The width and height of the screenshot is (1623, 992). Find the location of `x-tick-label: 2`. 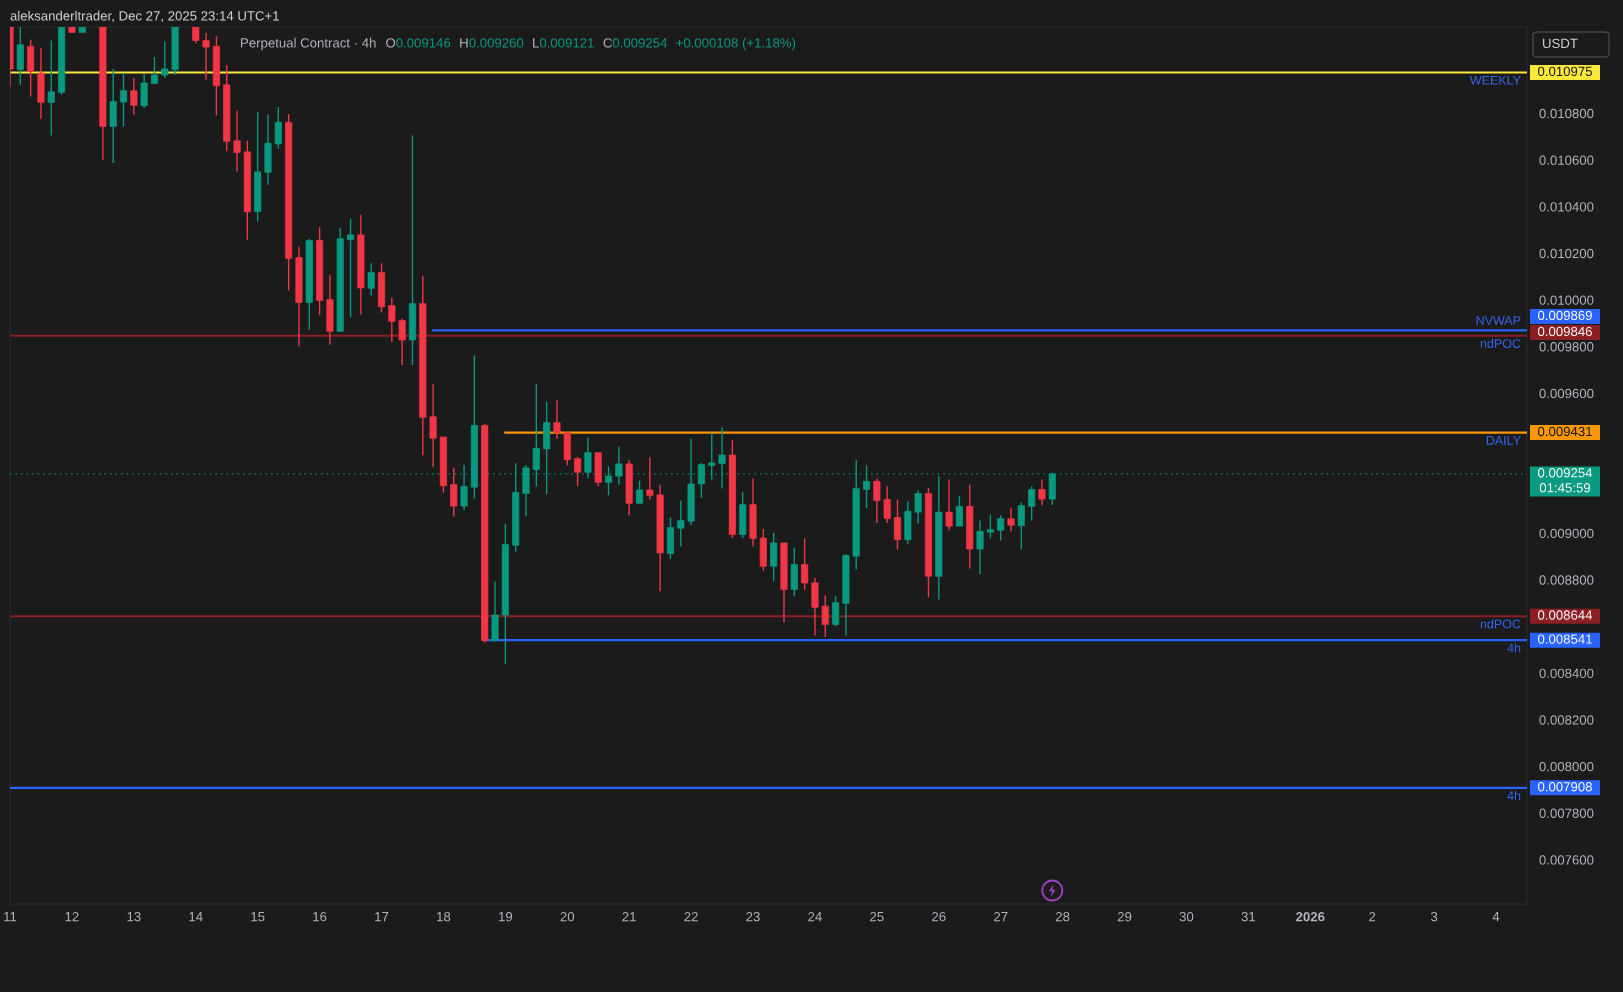

x-tick-label: 2 is located at coordinates (1372, 916).